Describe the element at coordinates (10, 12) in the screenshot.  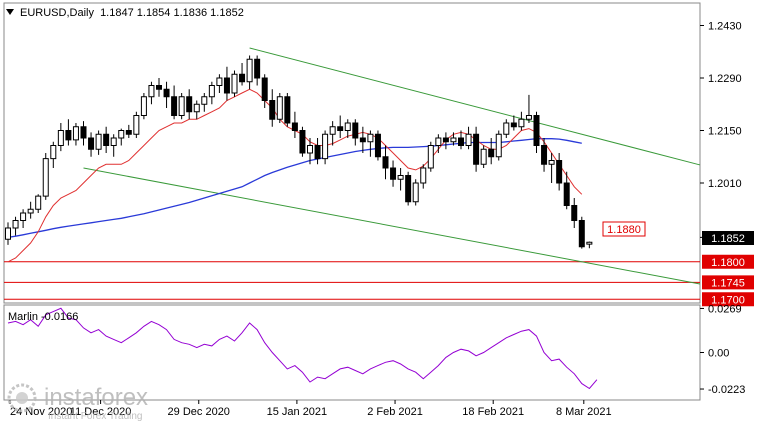
I see `triangle-down-icon` at that location.